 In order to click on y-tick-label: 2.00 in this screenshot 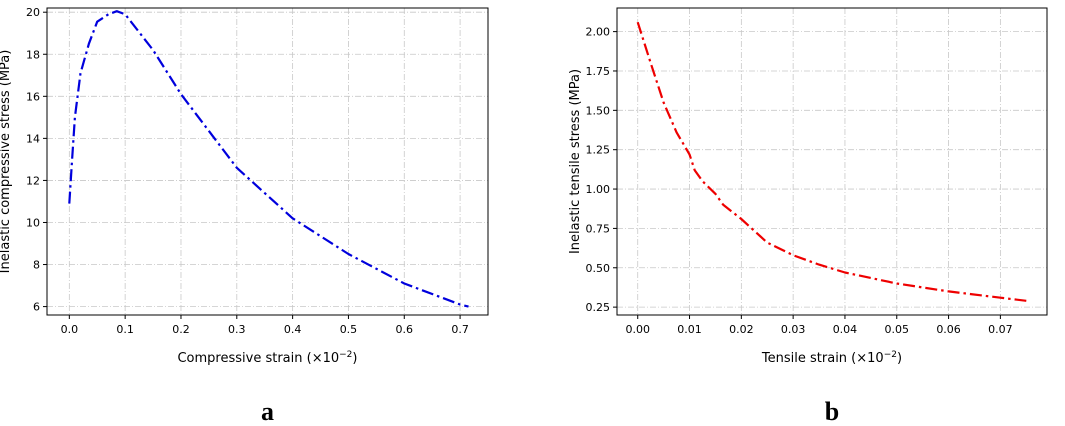, I will do `click(598, 32)`.